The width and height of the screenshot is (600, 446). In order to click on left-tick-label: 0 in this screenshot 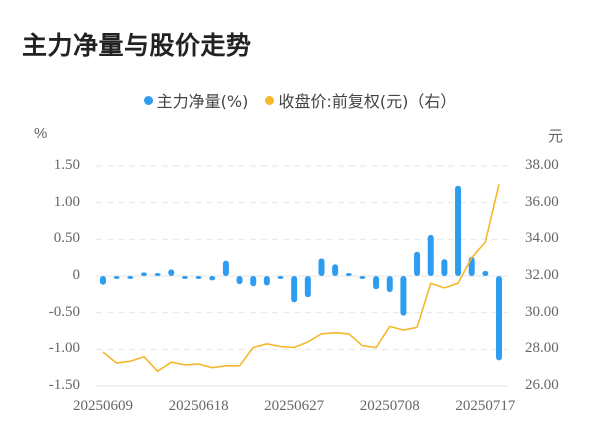, I will do `click(76, 275)`.